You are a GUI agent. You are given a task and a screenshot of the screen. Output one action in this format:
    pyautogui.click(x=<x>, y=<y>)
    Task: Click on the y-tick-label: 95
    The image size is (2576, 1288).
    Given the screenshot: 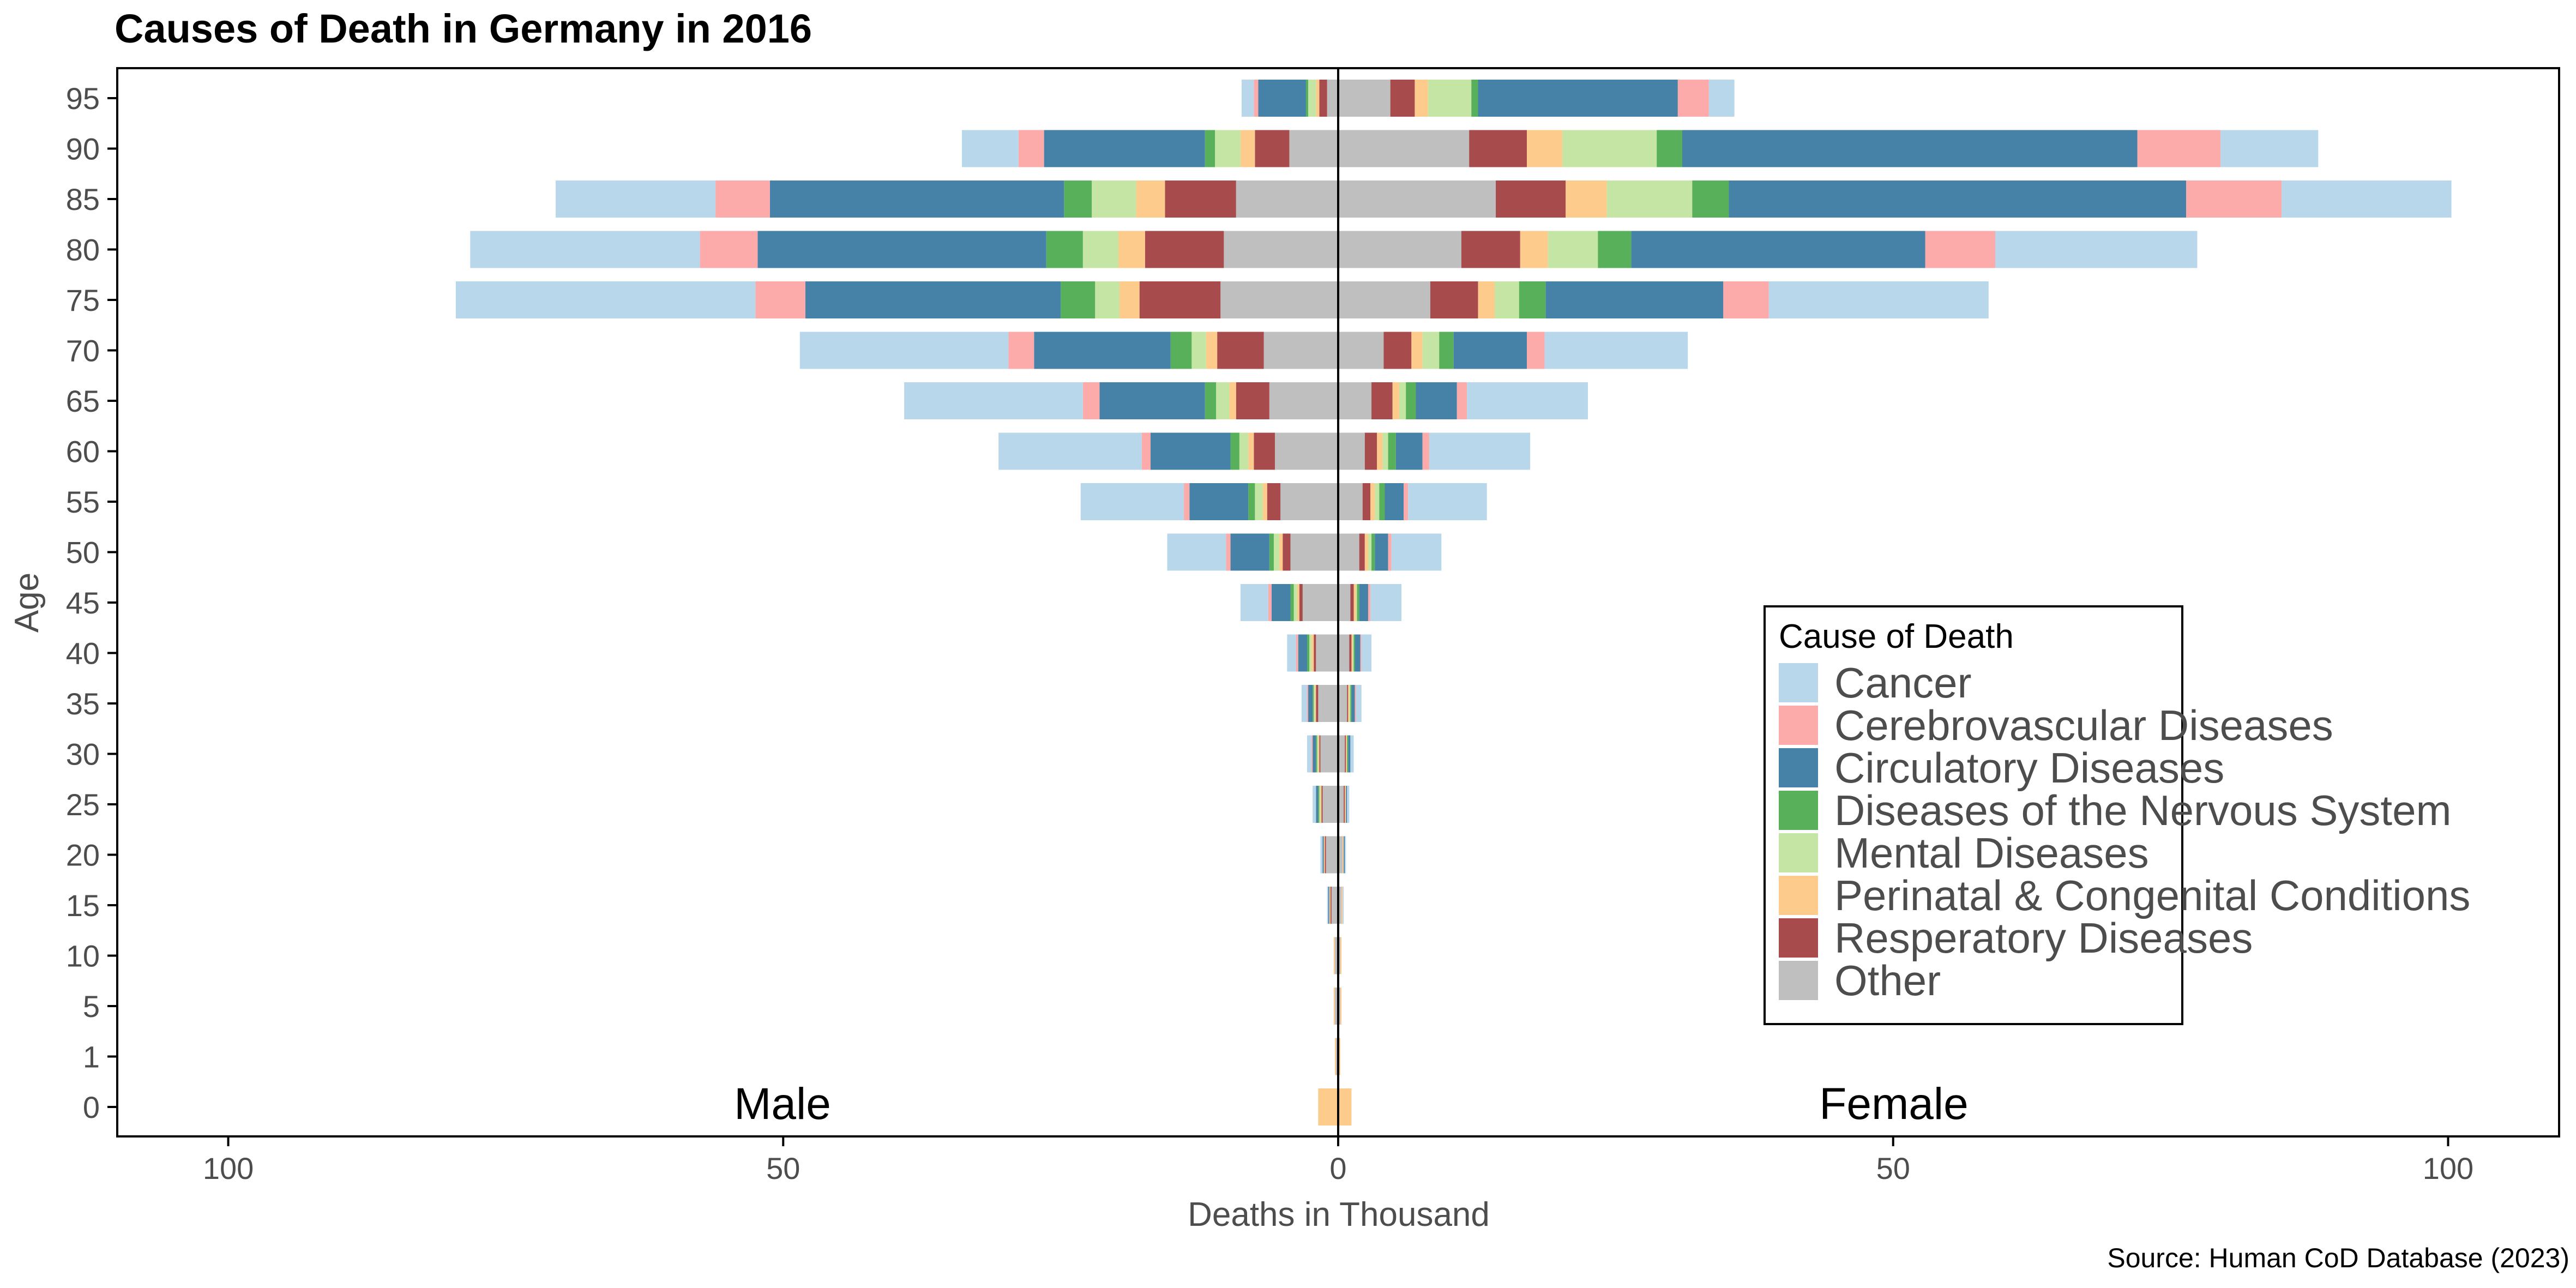 What is the action you would take?
    pyautogui.click(x=83, y=98)
    